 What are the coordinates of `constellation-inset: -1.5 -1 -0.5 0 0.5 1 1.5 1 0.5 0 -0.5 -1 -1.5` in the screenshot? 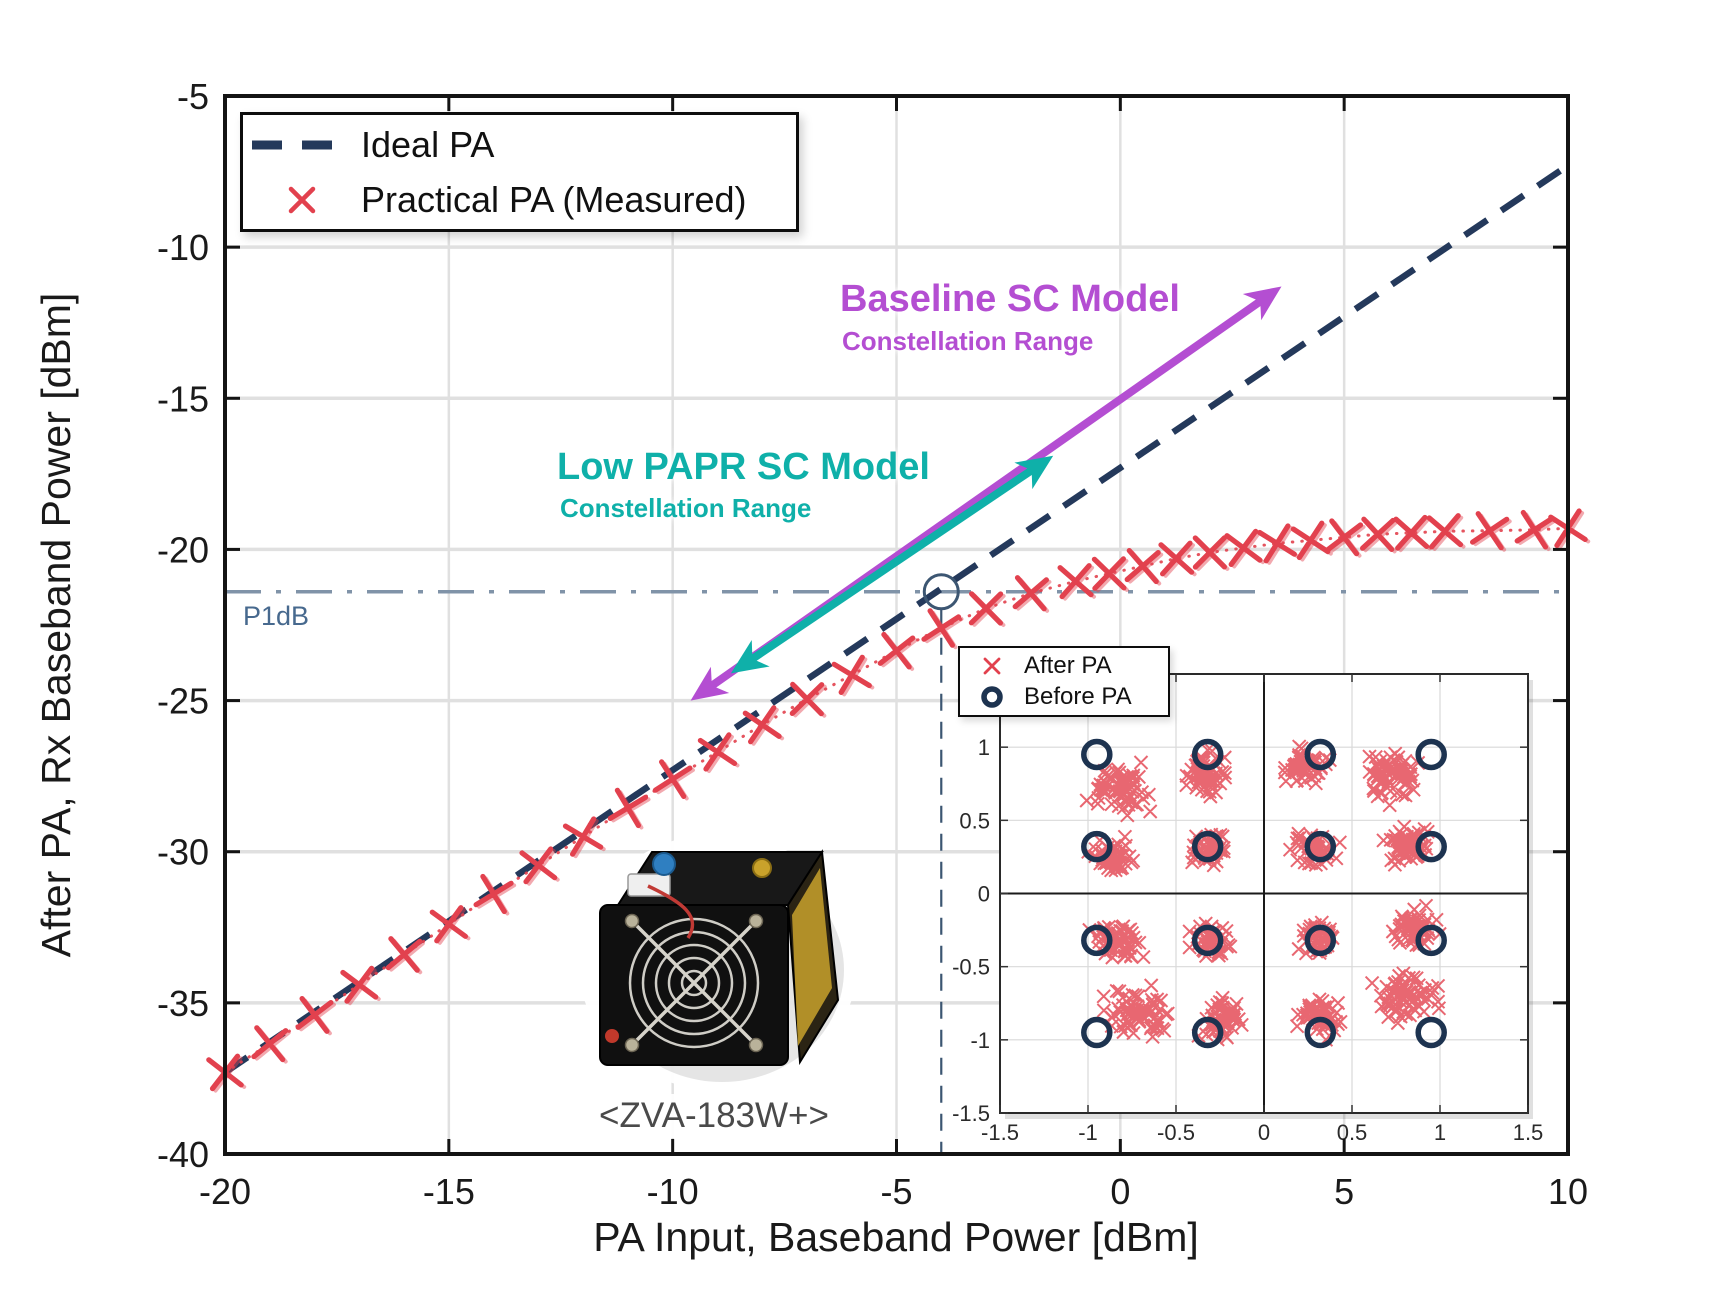 It's located at (1248, 909).